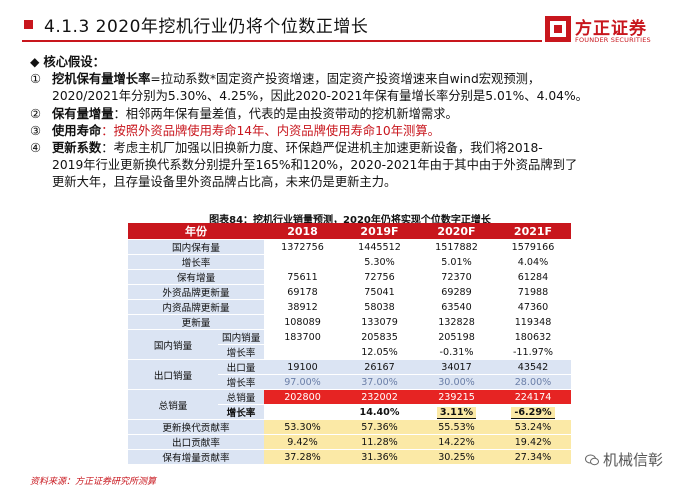 Image resolution: width=700 pixels, height=495 pixels. I want to click on cell: -0.31%, so click(456, 352).